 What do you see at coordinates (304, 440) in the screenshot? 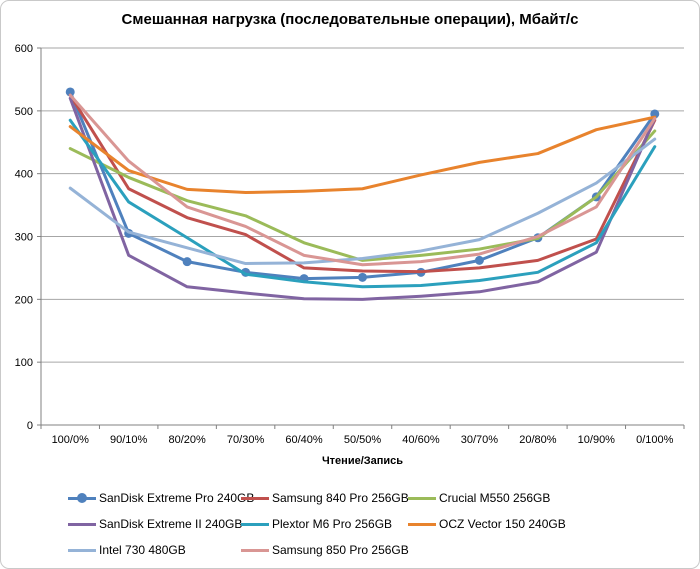
I see `x-category-label: 60/40%` at bounding box center [304, 440].